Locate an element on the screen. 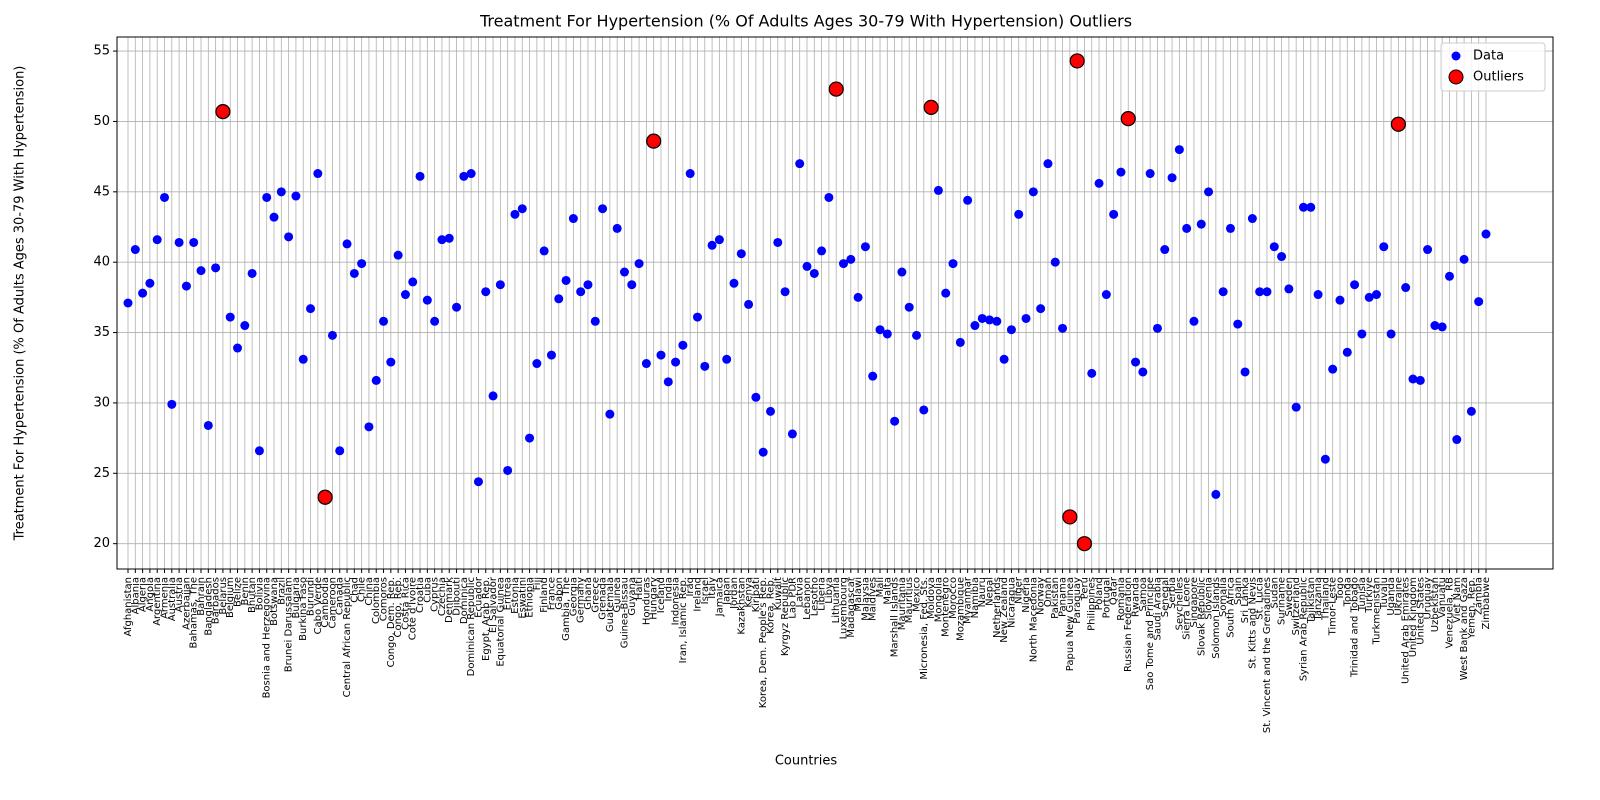  x-tick-label: Lithuania is located at coordinates (836, 600).